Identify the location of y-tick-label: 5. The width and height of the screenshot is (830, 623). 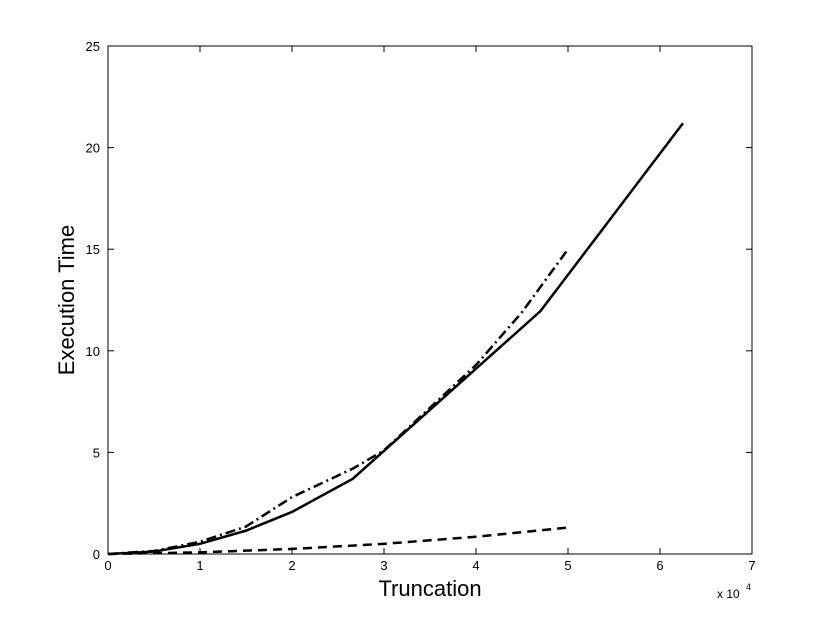
(96, 452).